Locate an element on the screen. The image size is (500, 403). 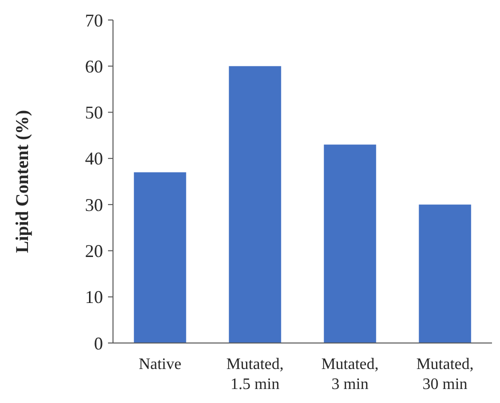
y-axis-title: Lipid Content (%) is located at coordinates (22, 182).